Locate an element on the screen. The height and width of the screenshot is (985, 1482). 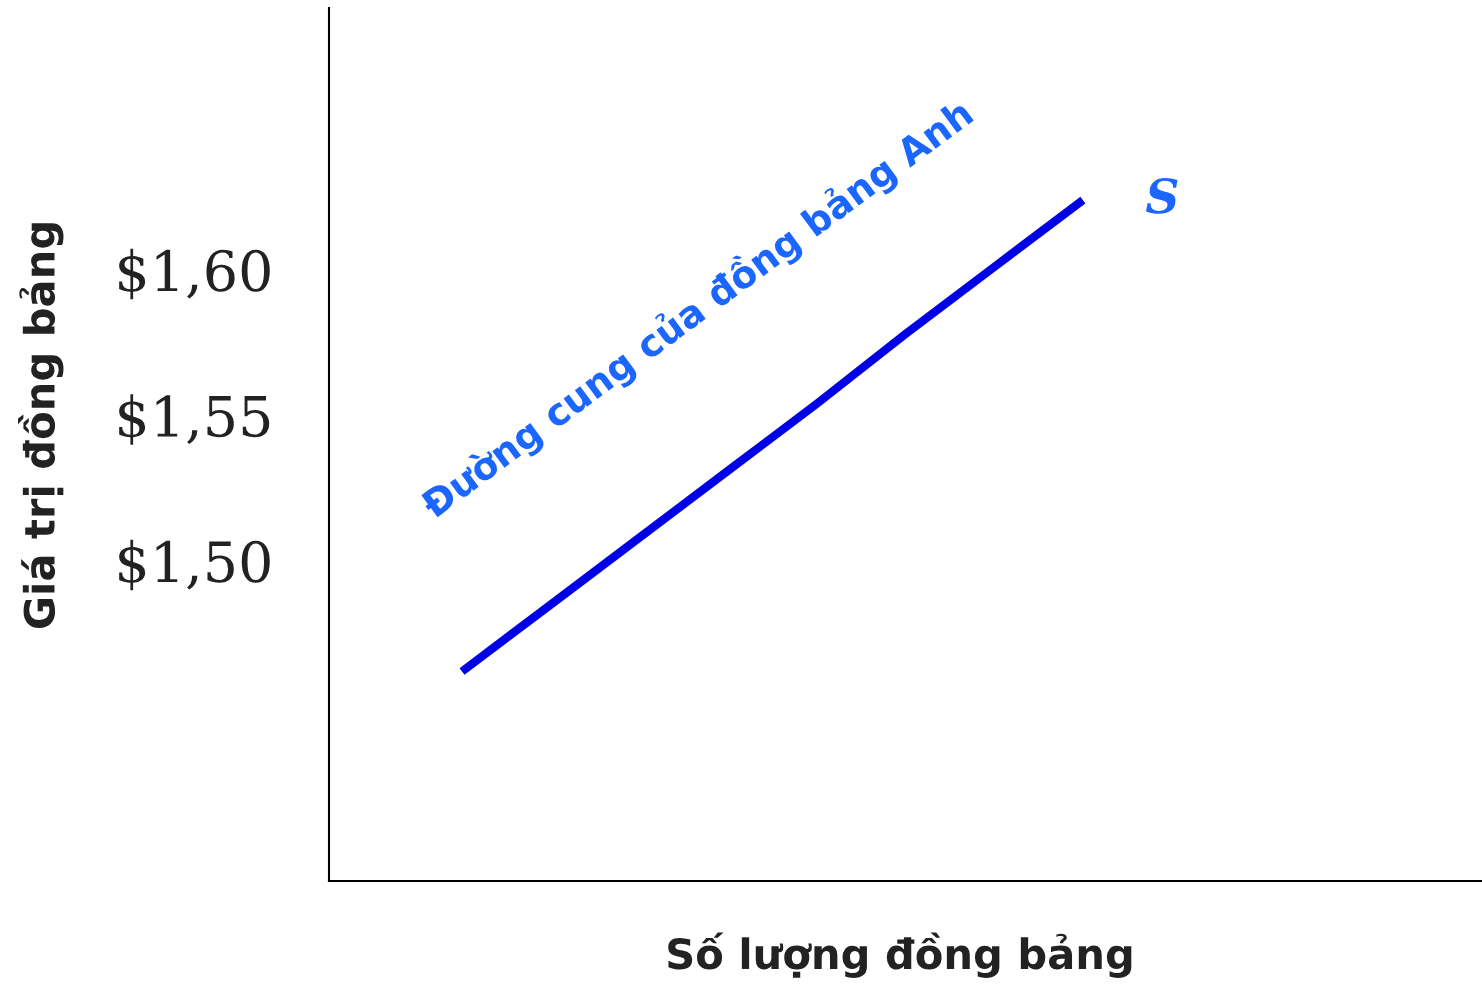
y-tick-label: $1,55 is located at coordinates (194, 419).